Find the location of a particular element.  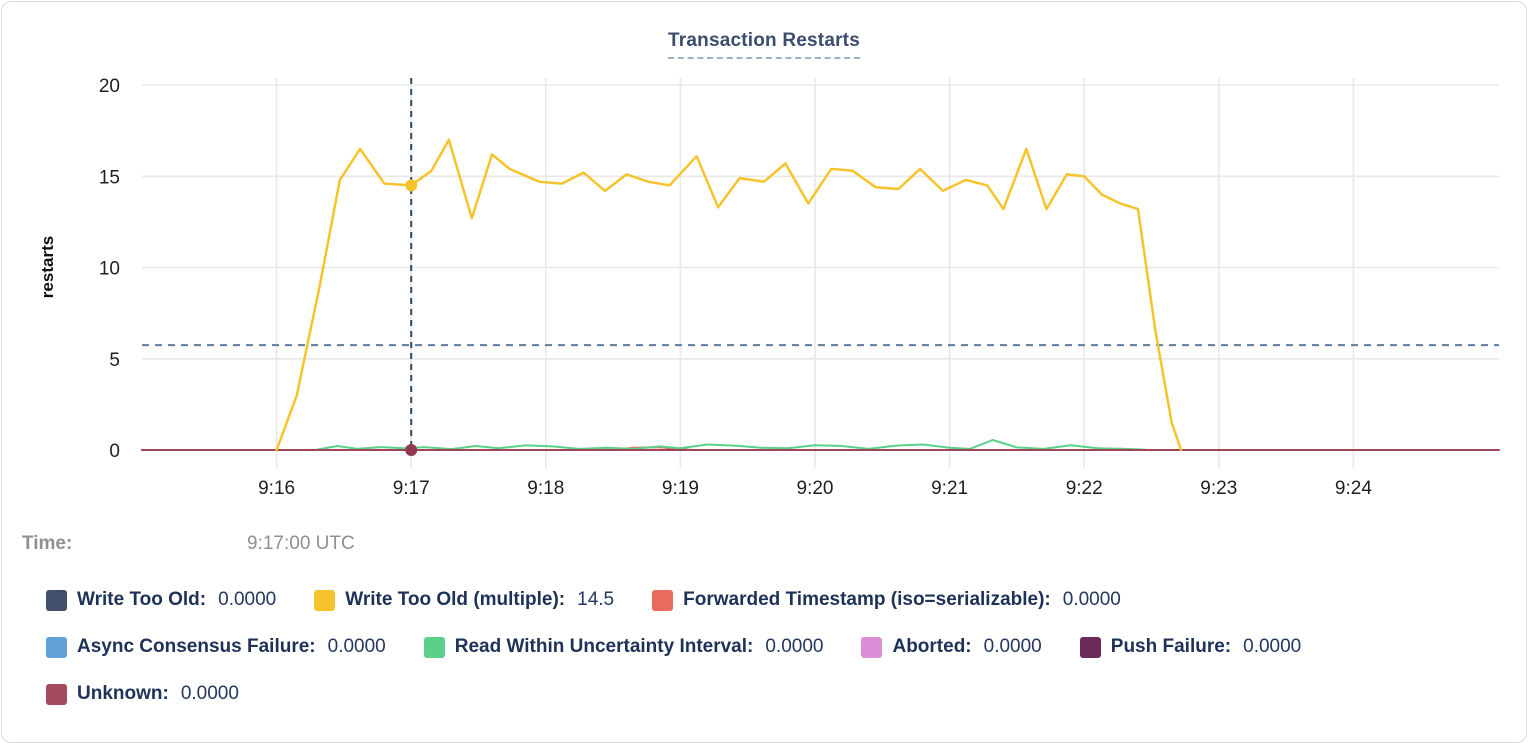

legend-label: Write Too Old (multiple): is located at coordinates (455, 599).